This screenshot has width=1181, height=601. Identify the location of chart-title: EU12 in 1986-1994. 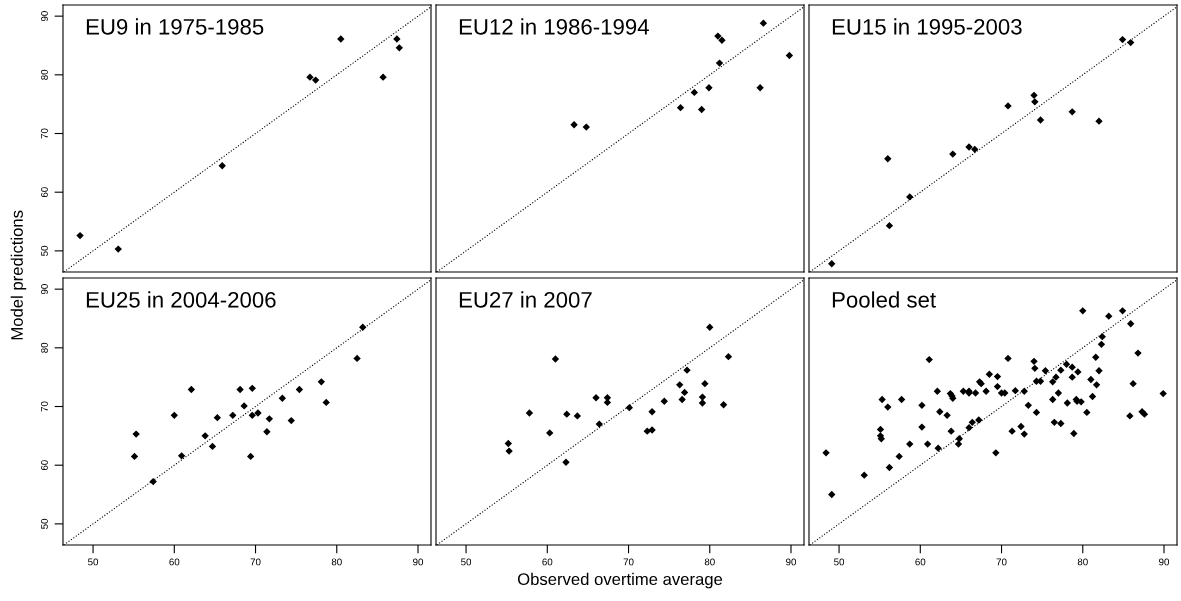
(554, 26).